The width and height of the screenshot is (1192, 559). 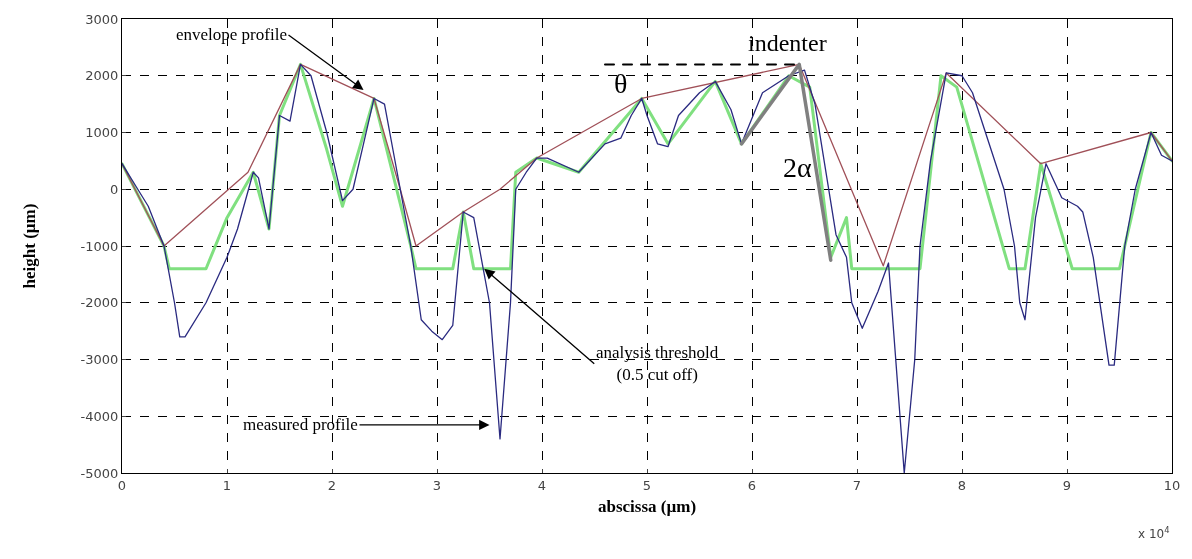 I want to click on y-tick-label: 3000, so click(x=102, y=19).